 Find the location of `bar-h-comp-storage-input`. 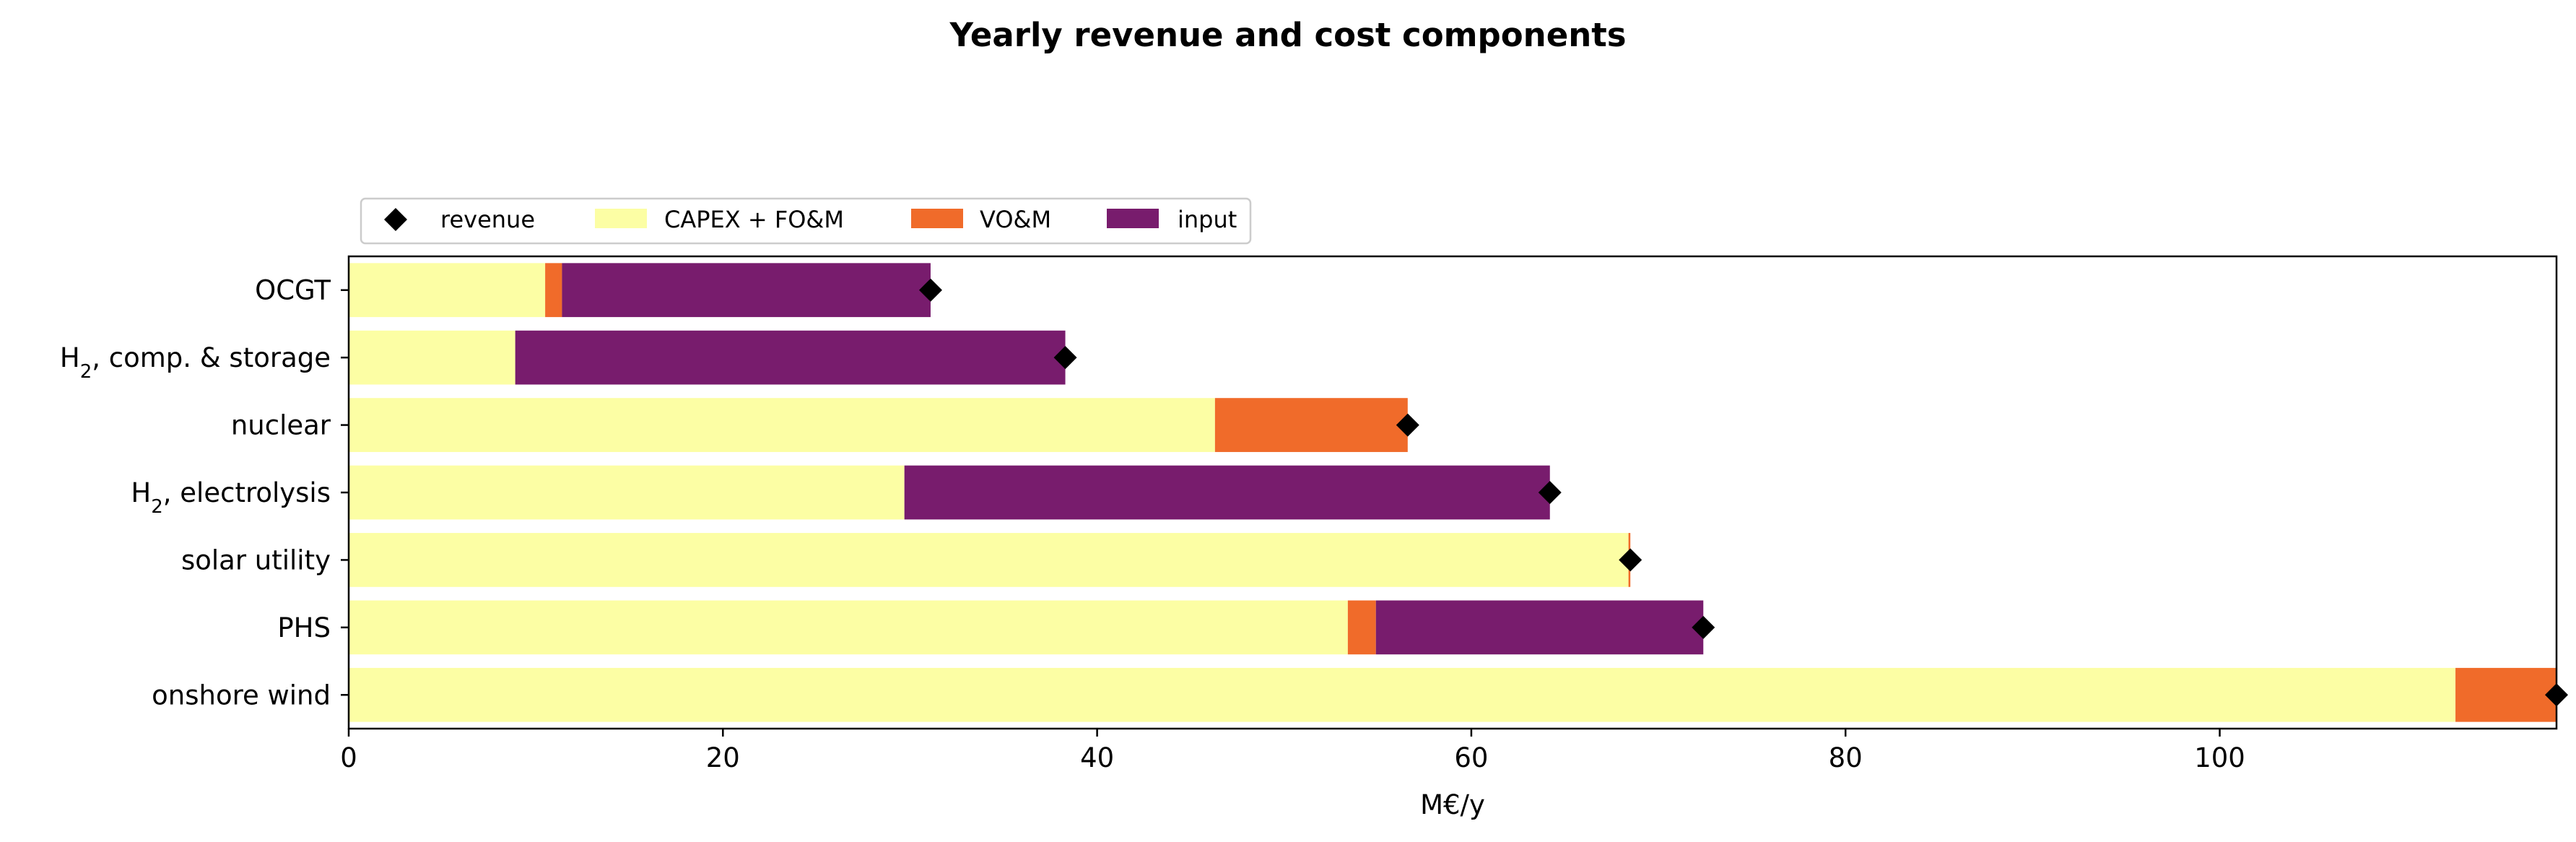

bar-h-comp-storage-input is located at coordinates (790, 357).